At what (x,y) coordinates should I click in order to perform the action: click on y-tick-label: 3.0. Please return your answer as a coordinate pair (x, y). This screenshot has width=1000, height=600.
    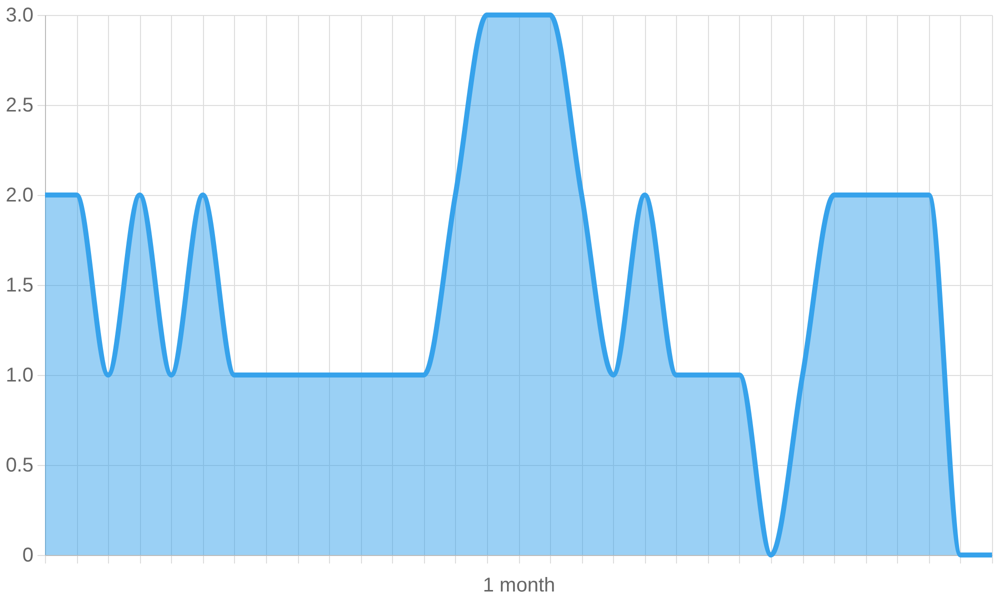
    Looking at the image, I should click on (20, 15).